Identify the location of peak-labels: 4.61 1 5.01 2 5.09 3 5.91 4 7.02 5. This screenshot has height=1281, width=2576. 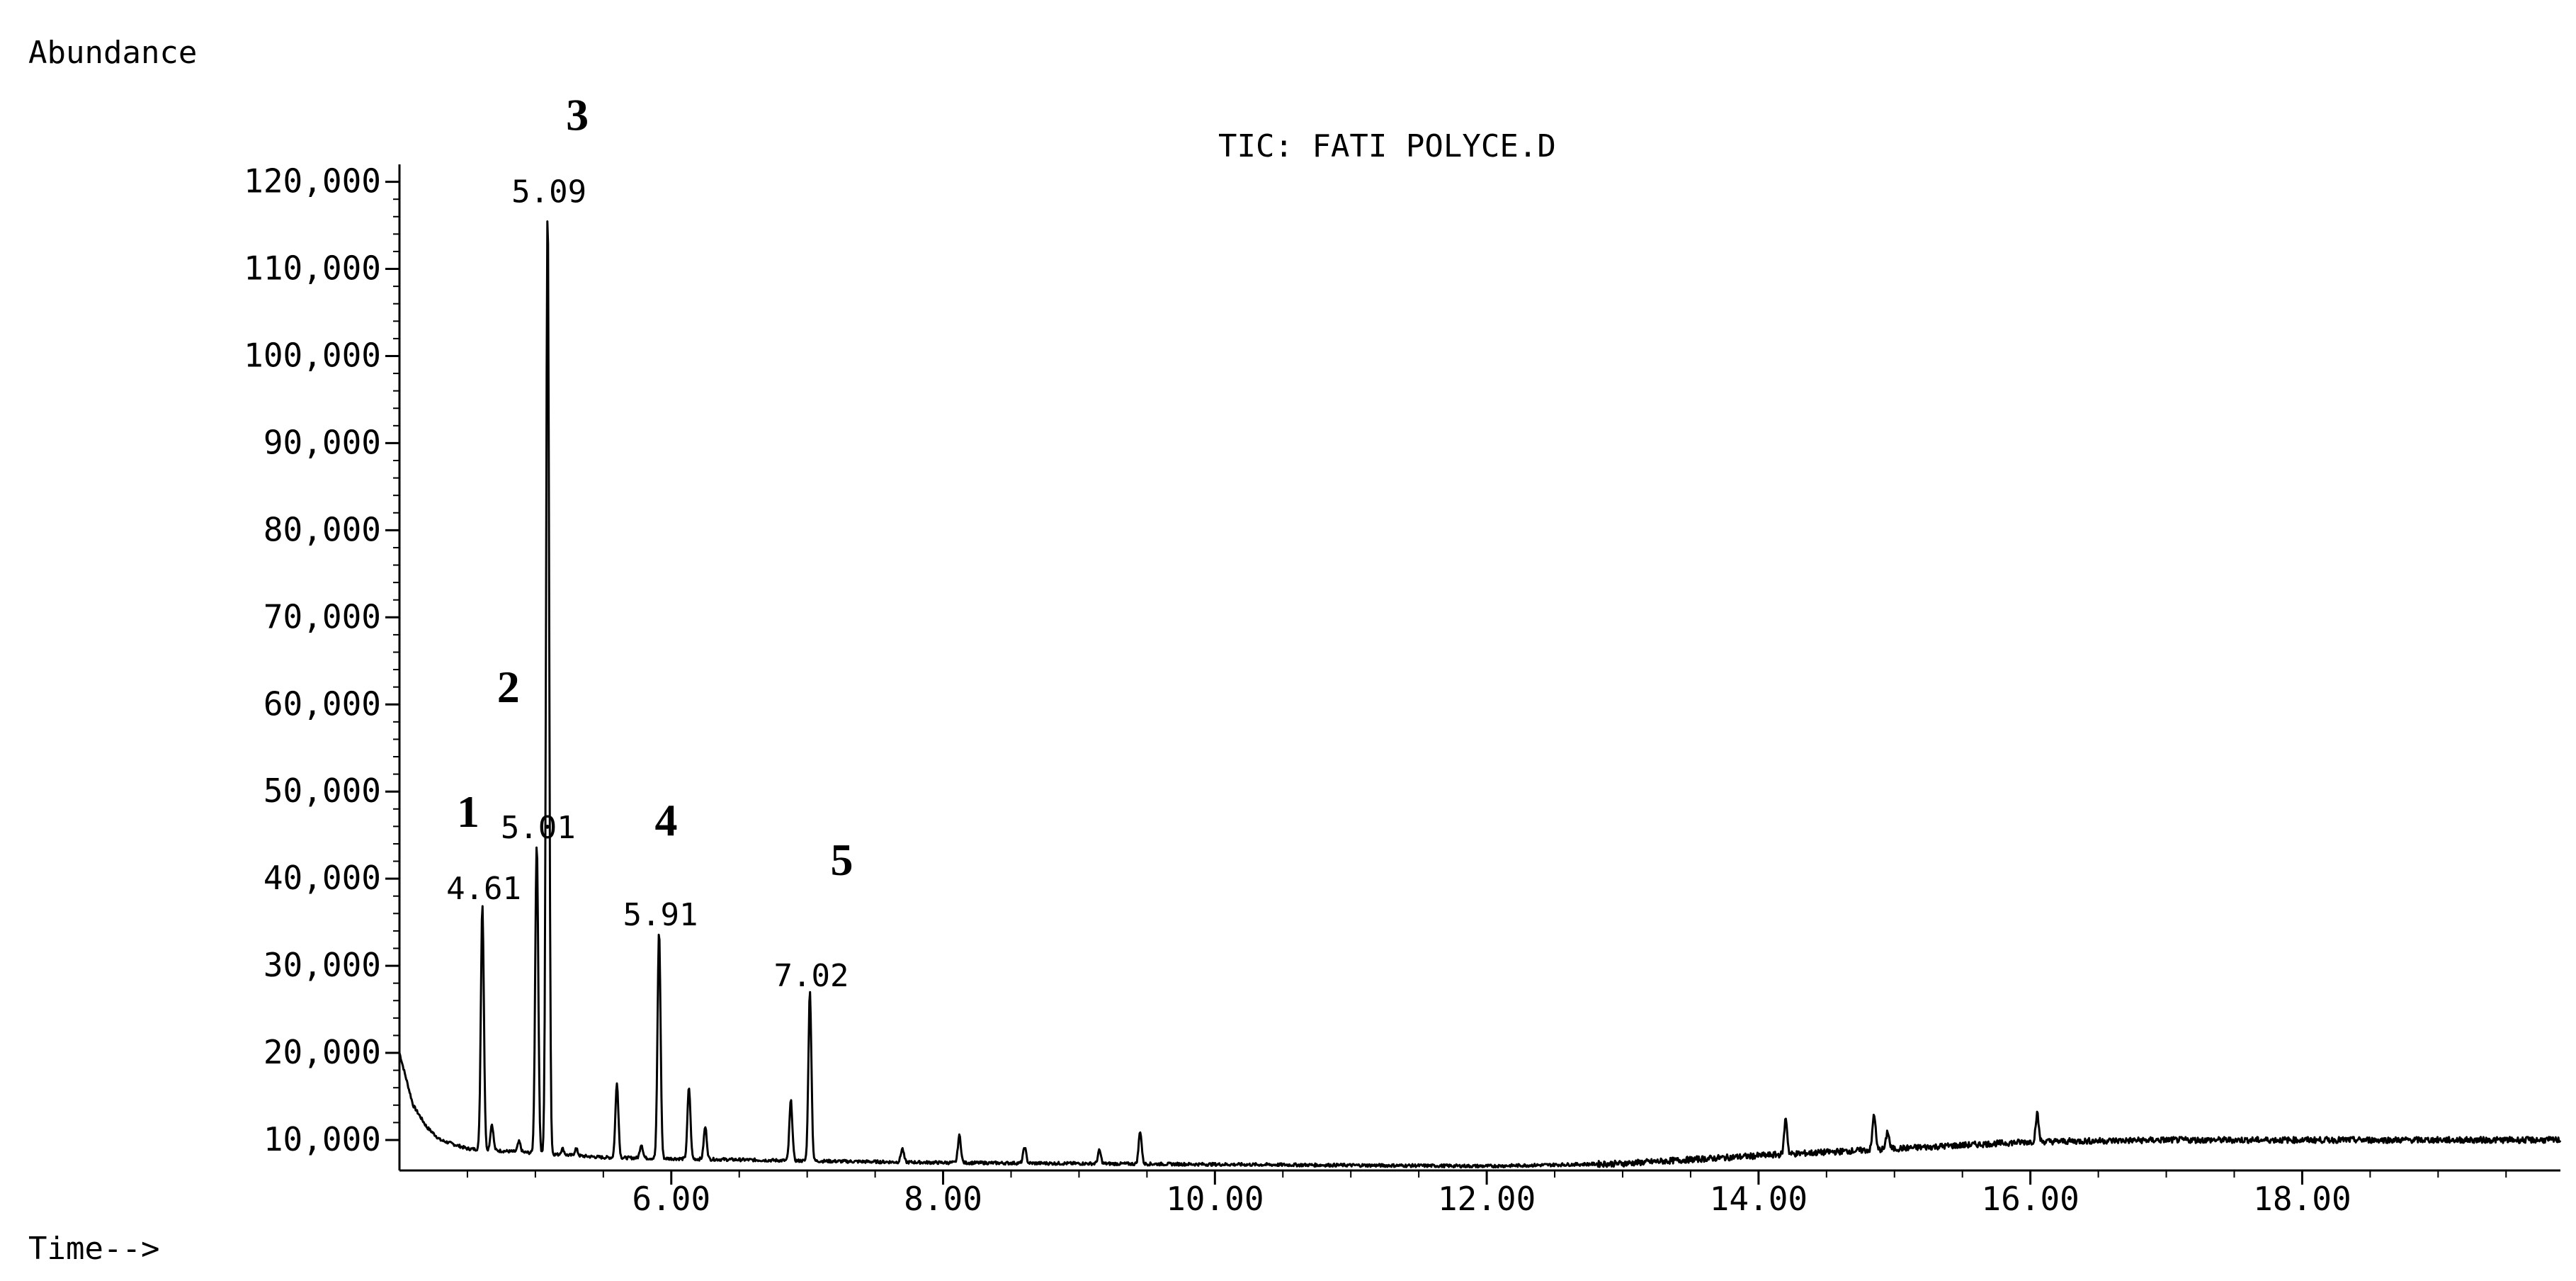
(649, 541).